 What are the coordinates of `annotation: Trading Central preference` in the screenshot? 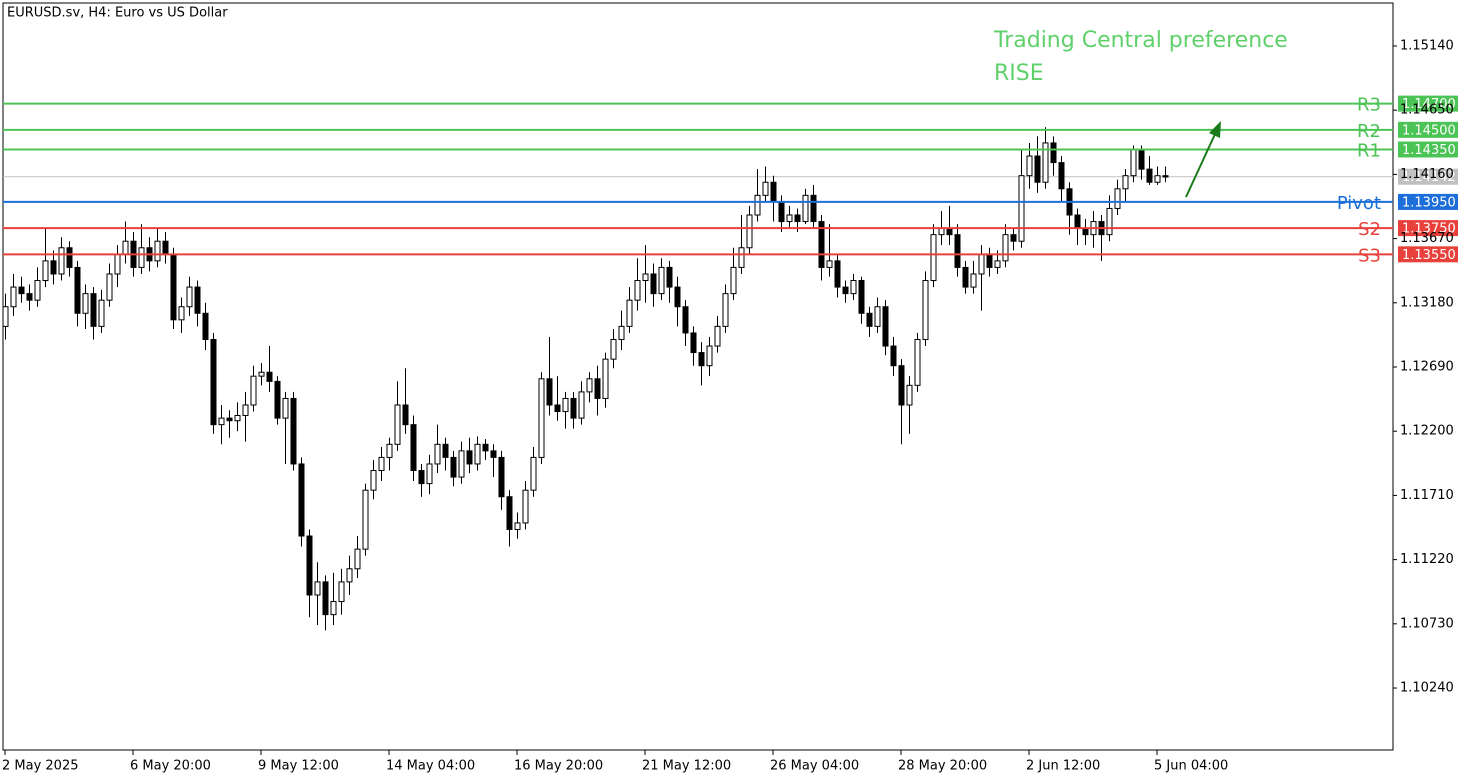 It's located at (1140, 40).